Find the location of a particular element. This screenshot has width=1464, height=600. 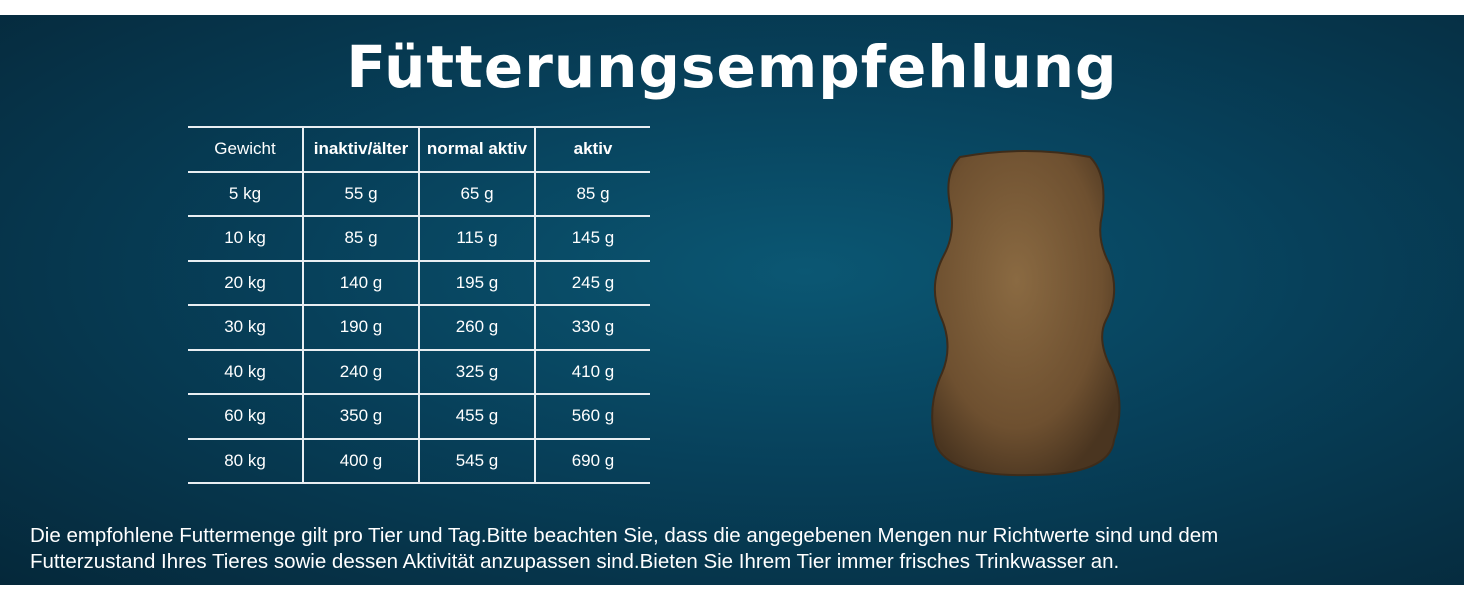

kibble is located at coordinates (1026, 313).